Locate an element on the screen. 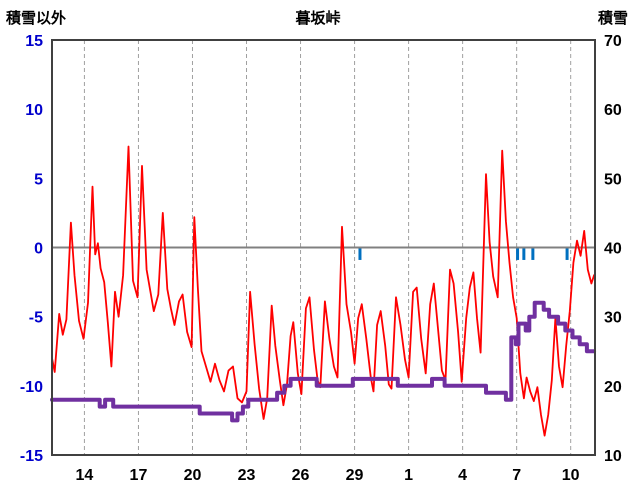  left-tick-label: -15 is located at coordinates (31, 456).